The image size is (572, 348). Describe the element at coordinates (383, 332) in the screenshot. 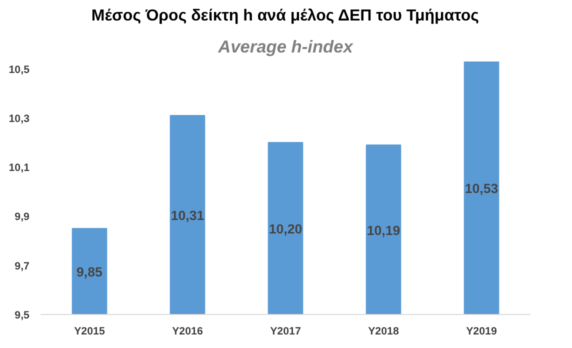

I see `x-tick-label: Y2018` at that location.